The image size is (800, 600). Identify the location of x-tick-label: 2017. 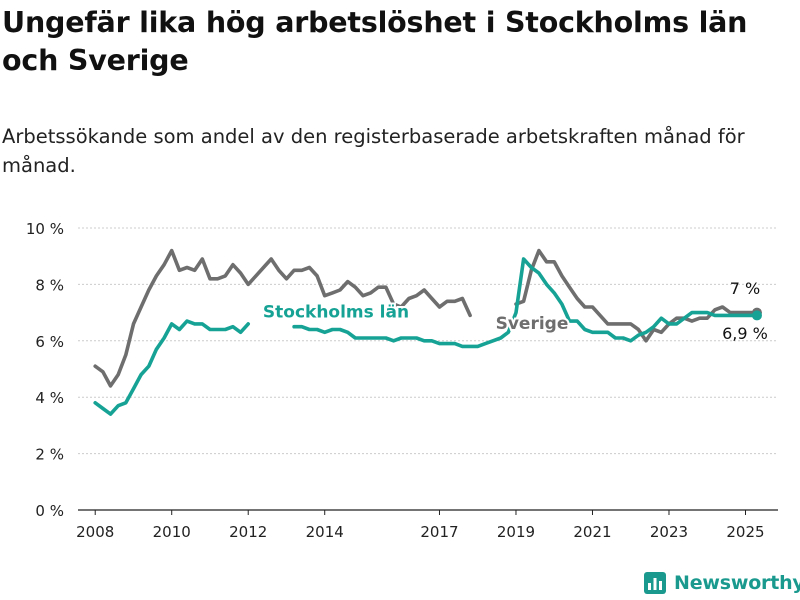
(439, 532).